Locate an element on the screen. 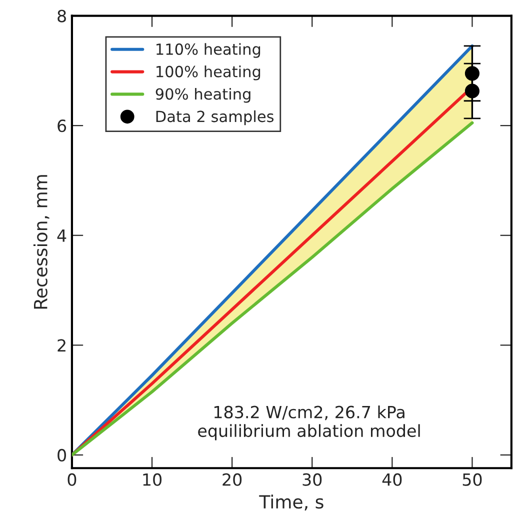 This screenshot has width=514, height=526. y-tick-label: 2 is located at coordinates (62, 345).